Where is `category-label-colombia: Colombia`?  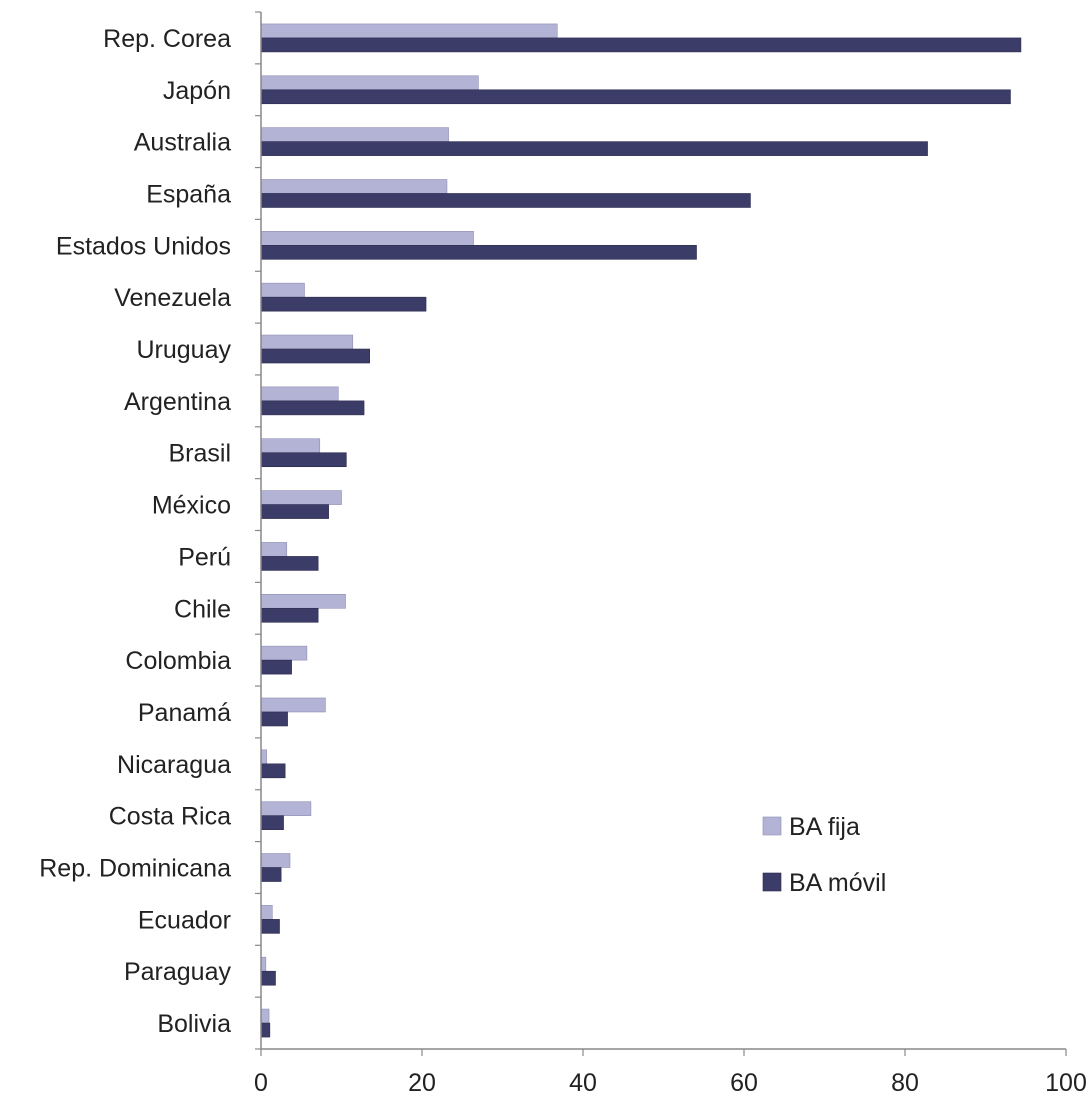
category-label-colombia: Colombia is located at coordinates (178, 661).